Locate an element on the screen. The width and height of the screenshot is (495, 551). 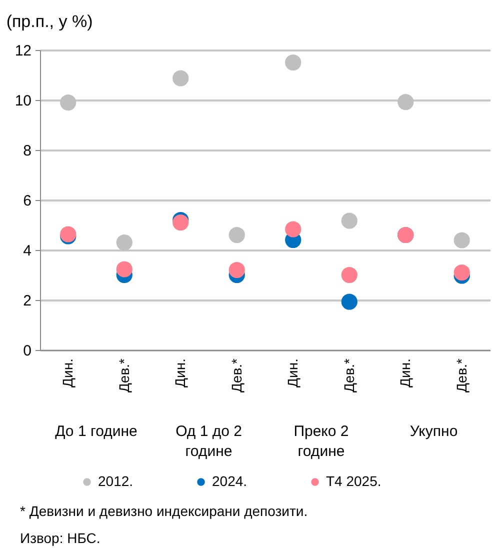
text: Извор: НБС. is located at coordinates (60, 538).